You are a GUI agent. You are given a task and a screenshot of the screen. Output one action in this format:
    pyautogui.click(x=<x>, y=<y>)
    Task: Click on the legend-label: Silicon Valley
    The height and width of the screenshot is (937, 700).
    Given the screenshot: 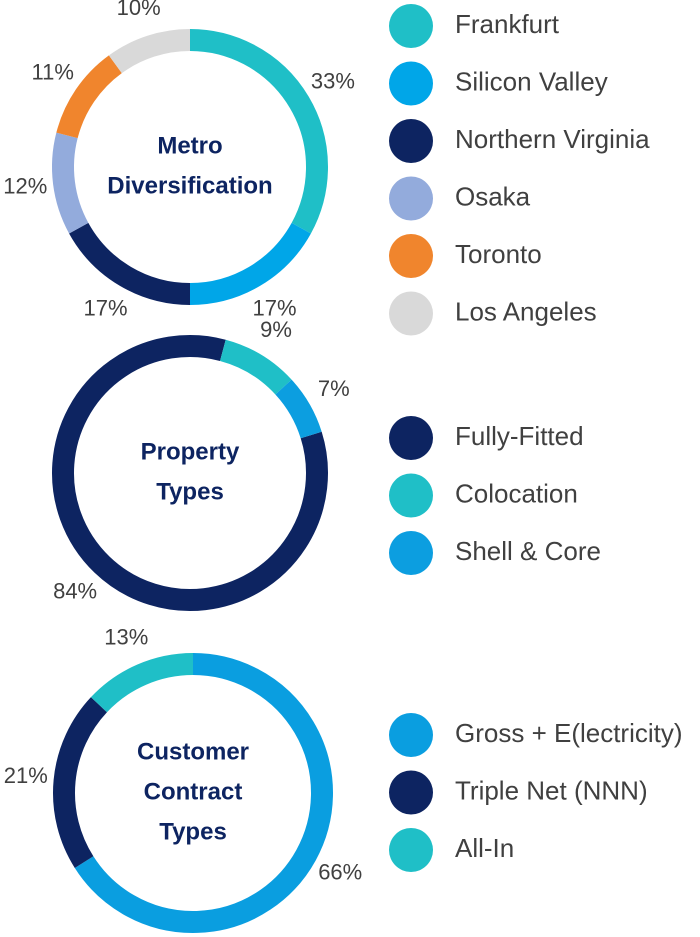 What is the action you would take?
    pyautogui.click(x=531, y=81)
    